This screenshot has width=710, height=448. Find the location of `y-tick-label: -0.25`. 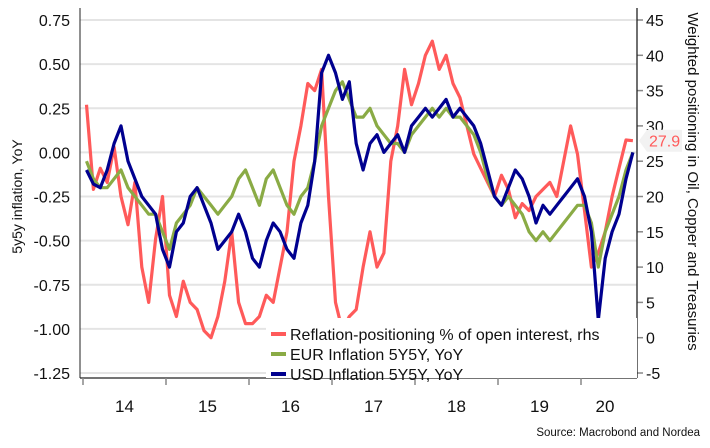

y-tick-label: -0.25 is located at coordinates (52, 198).